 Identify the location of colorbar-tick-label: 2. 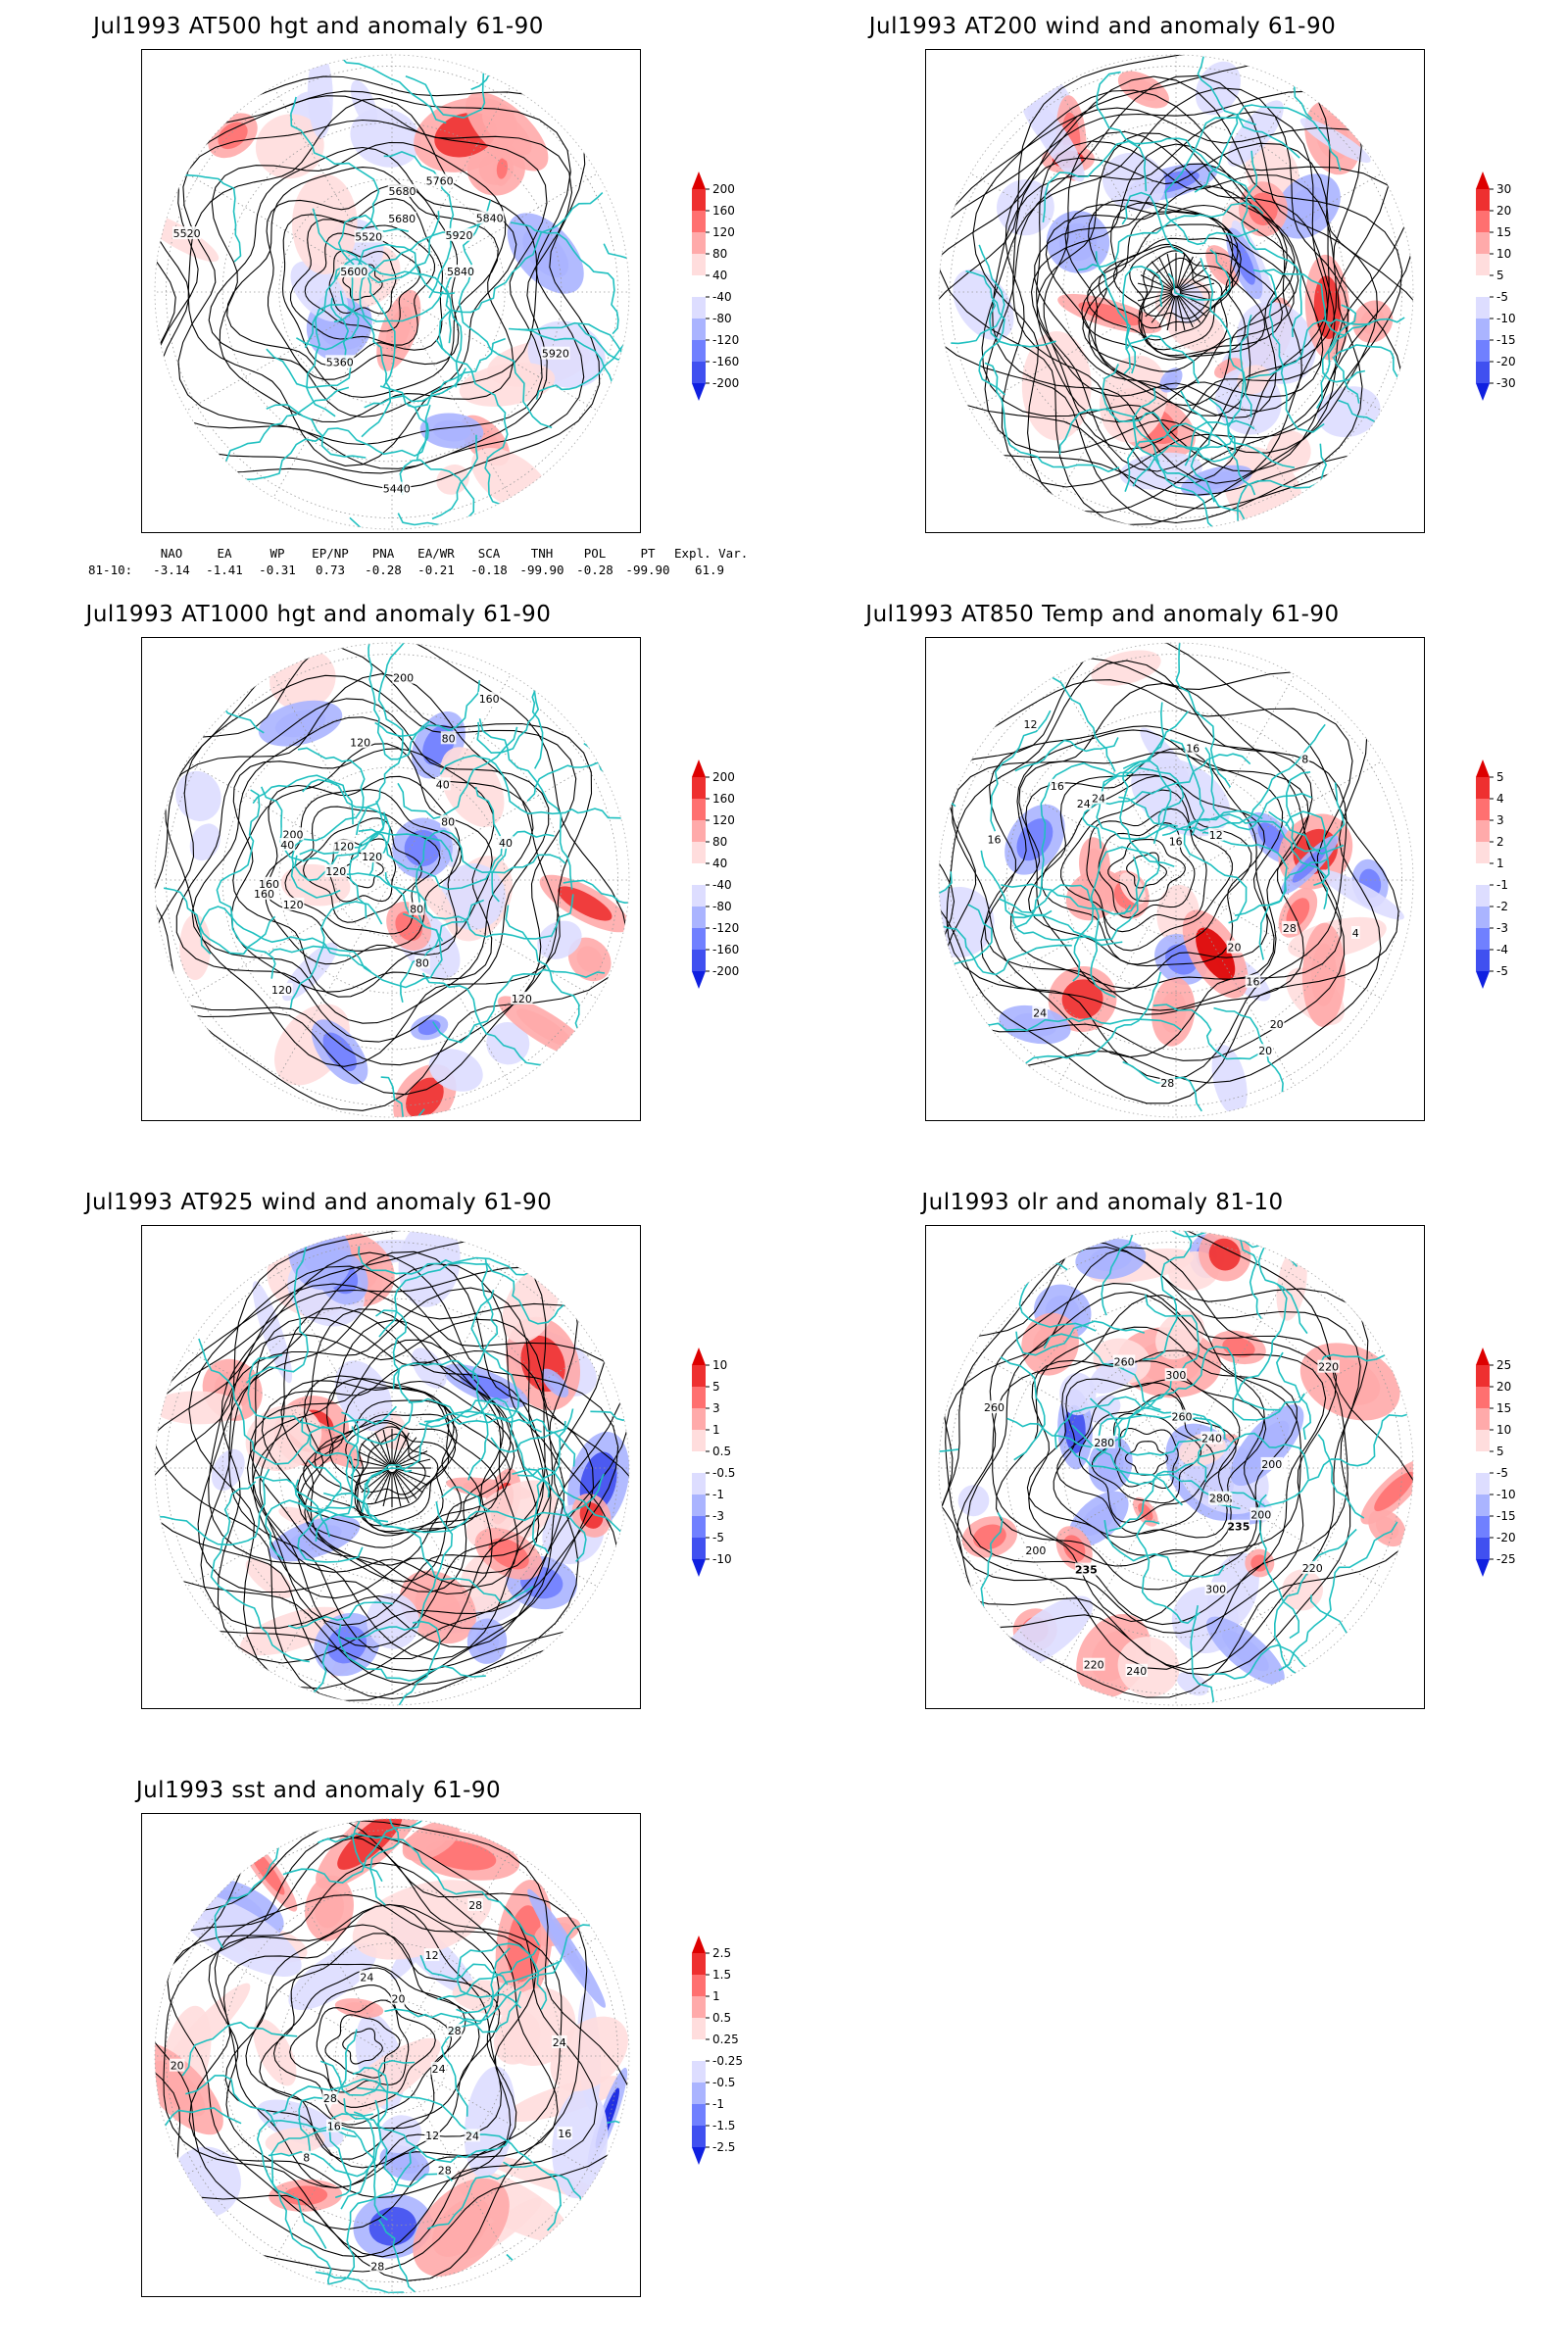
(1500, 842).